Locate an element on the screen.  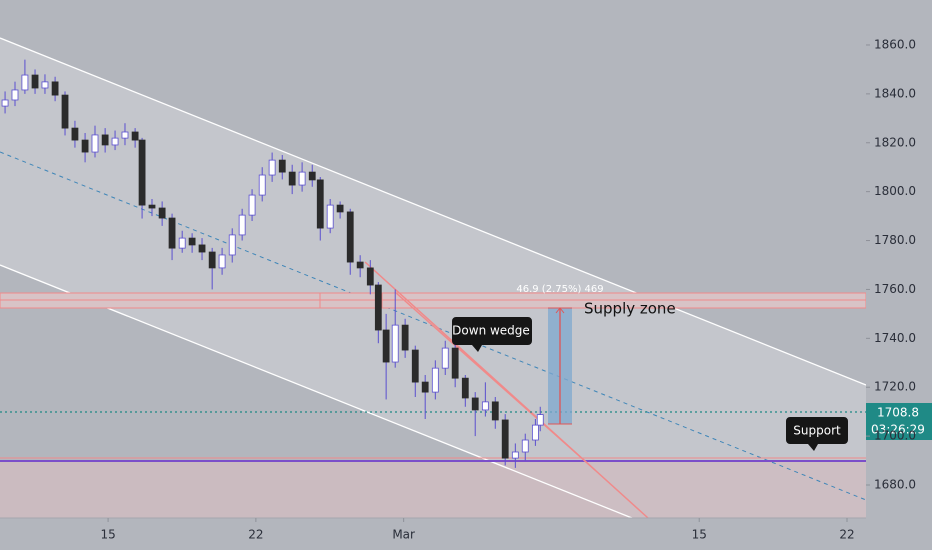
x-tick-label: Mar is located at coordinates (403, 535).